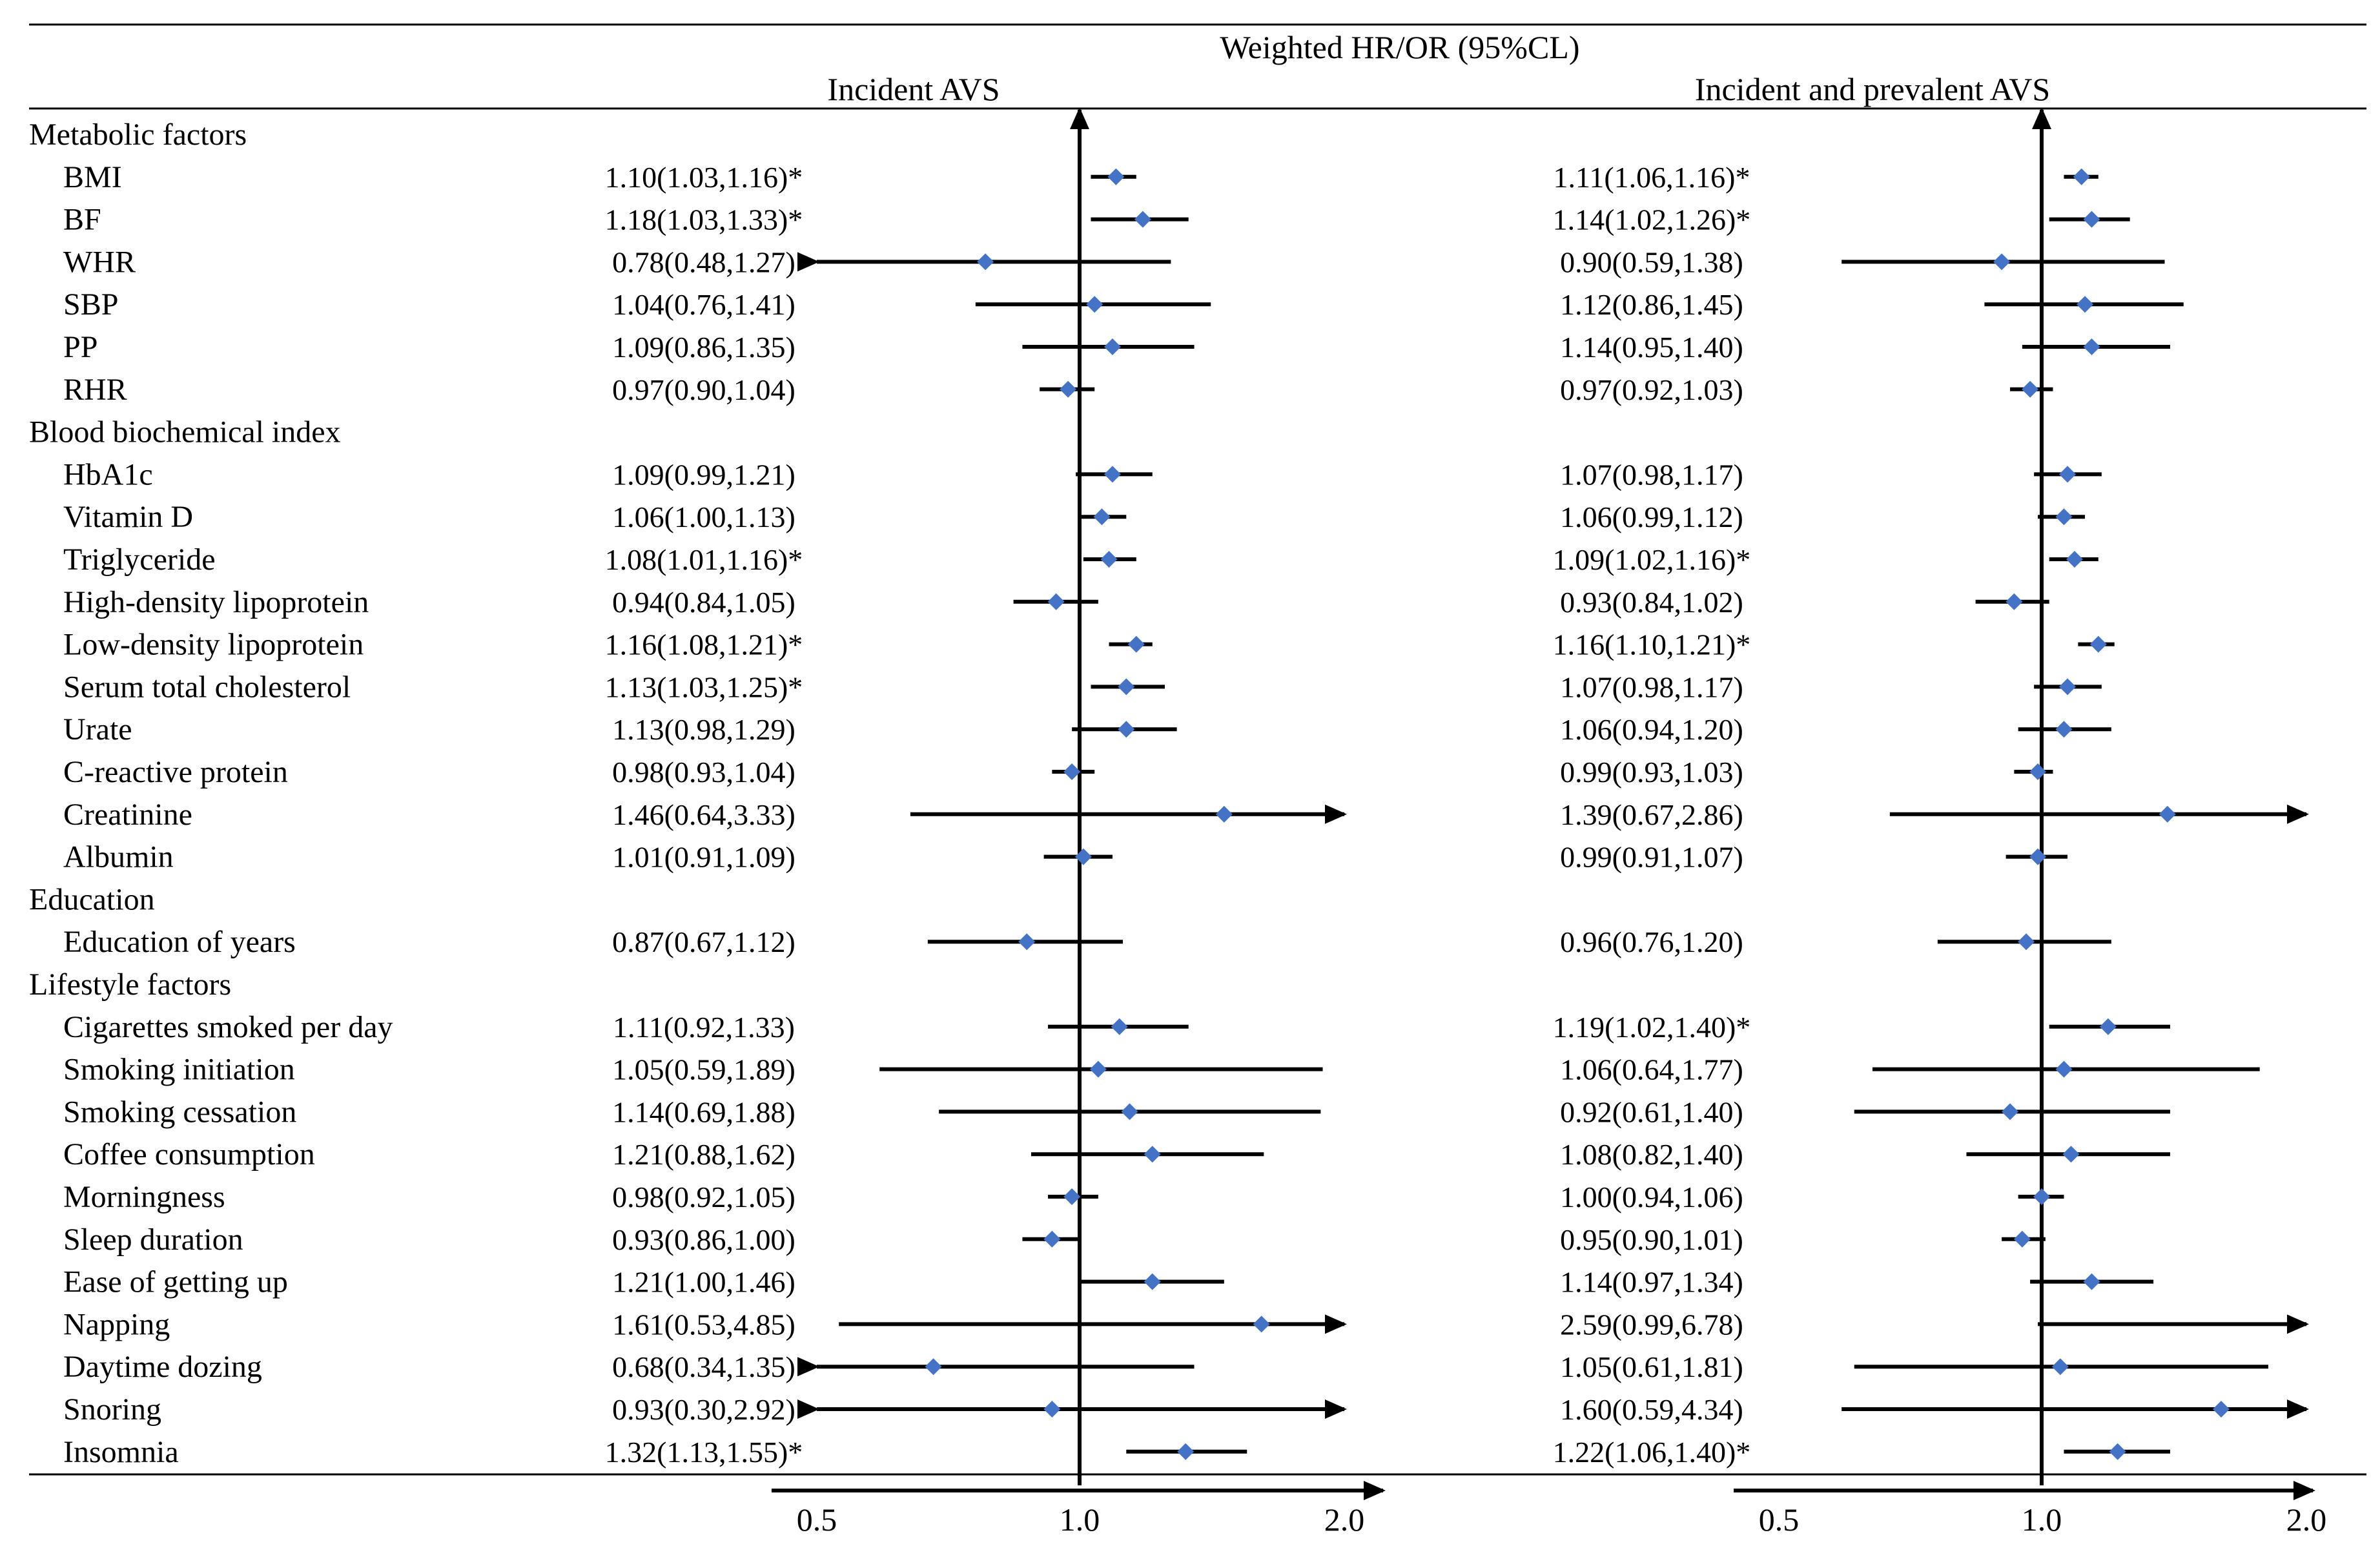 The image size is (2380, 1548). I want to click on estimate-text: 1.32(1.13,1.55)*, so click(704, 1452).